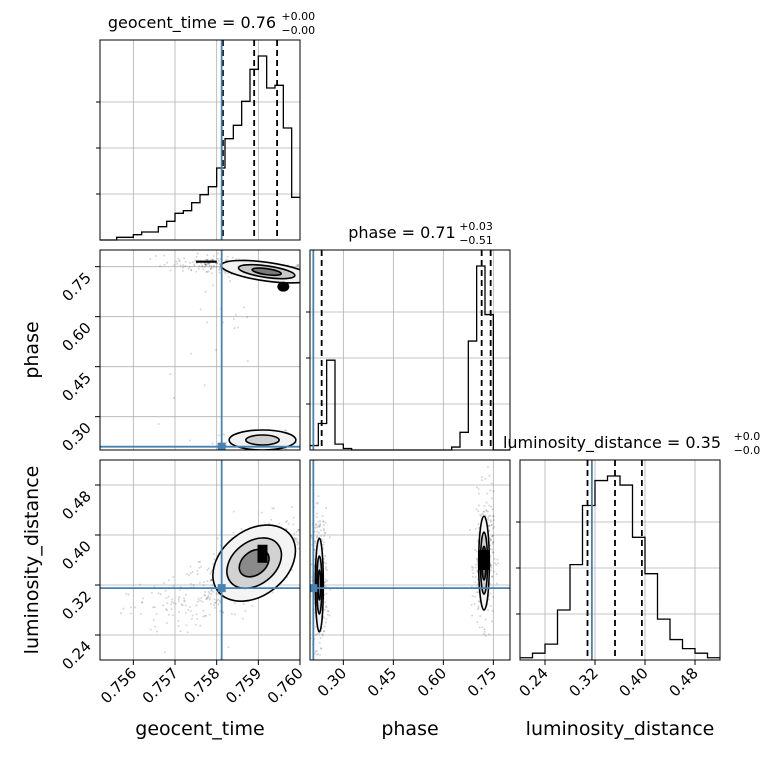 The width and height of the screenshot is (760, 760). Describe the element at coordinates (76, 387) in the screenshot. I see `y-tick-label-phase: 0.45` at that location.